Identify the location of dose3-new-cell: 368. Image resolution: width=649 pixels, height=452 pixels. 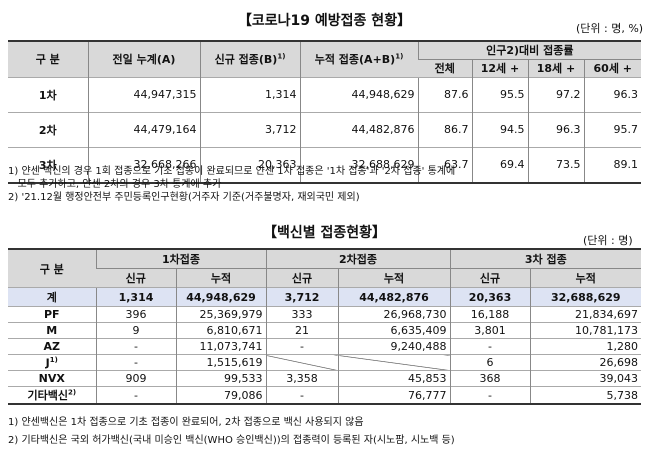
(490, 378).